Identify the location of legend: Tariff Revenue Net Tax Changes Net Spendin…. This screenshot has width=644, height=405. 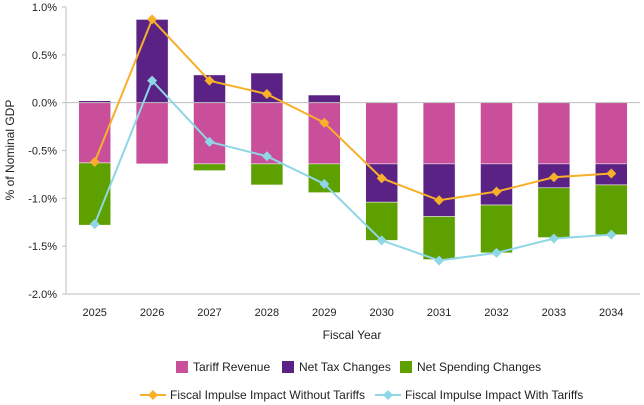
(361, 381).